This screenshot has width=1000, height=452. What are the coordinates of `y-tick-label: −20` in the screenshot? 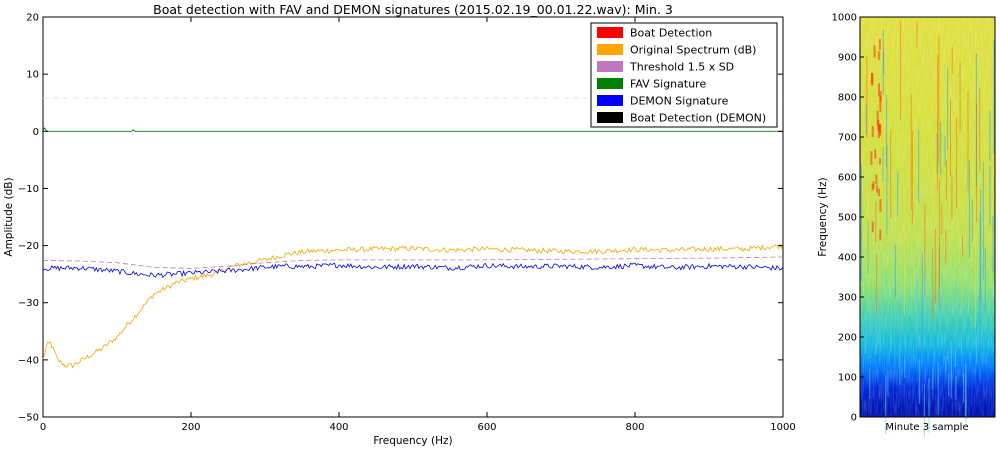 It's located at (28, 246).